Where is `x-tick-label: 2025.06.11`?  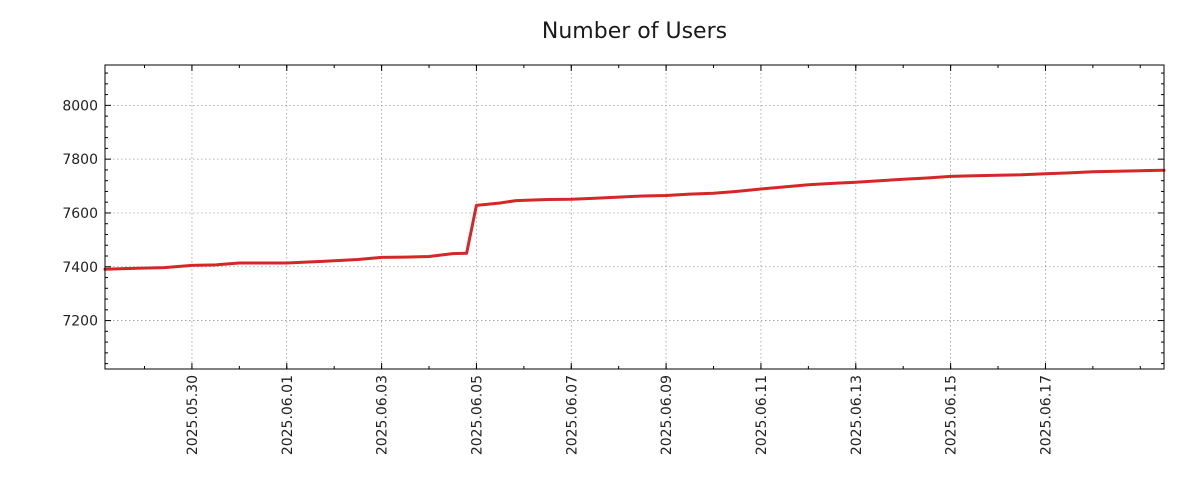 x-tick-label: 2025.06.11 is located at coordinates (762, 415).